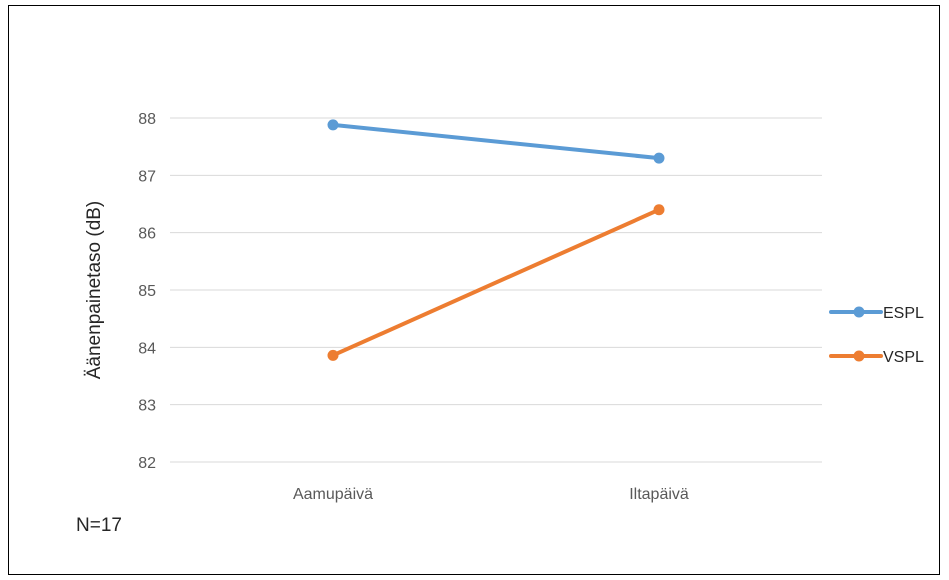  What do you see at coordinates (496, 282) in the screenshot?
I see `series-line-vspl` at bounding box center [496, 282].